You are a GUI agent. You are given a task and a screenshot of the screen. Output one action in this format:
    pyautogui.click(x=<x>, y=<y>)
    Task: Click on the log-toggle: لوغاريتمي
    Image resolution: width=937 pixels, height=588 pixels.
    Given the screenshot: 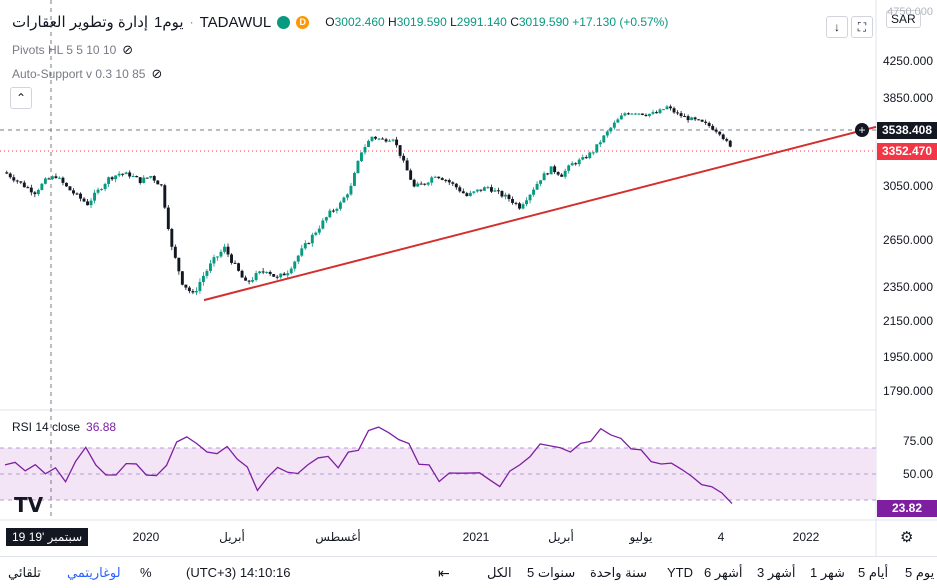 What is the action you would take?
    pyautogui.click(x=94, y=572)
    